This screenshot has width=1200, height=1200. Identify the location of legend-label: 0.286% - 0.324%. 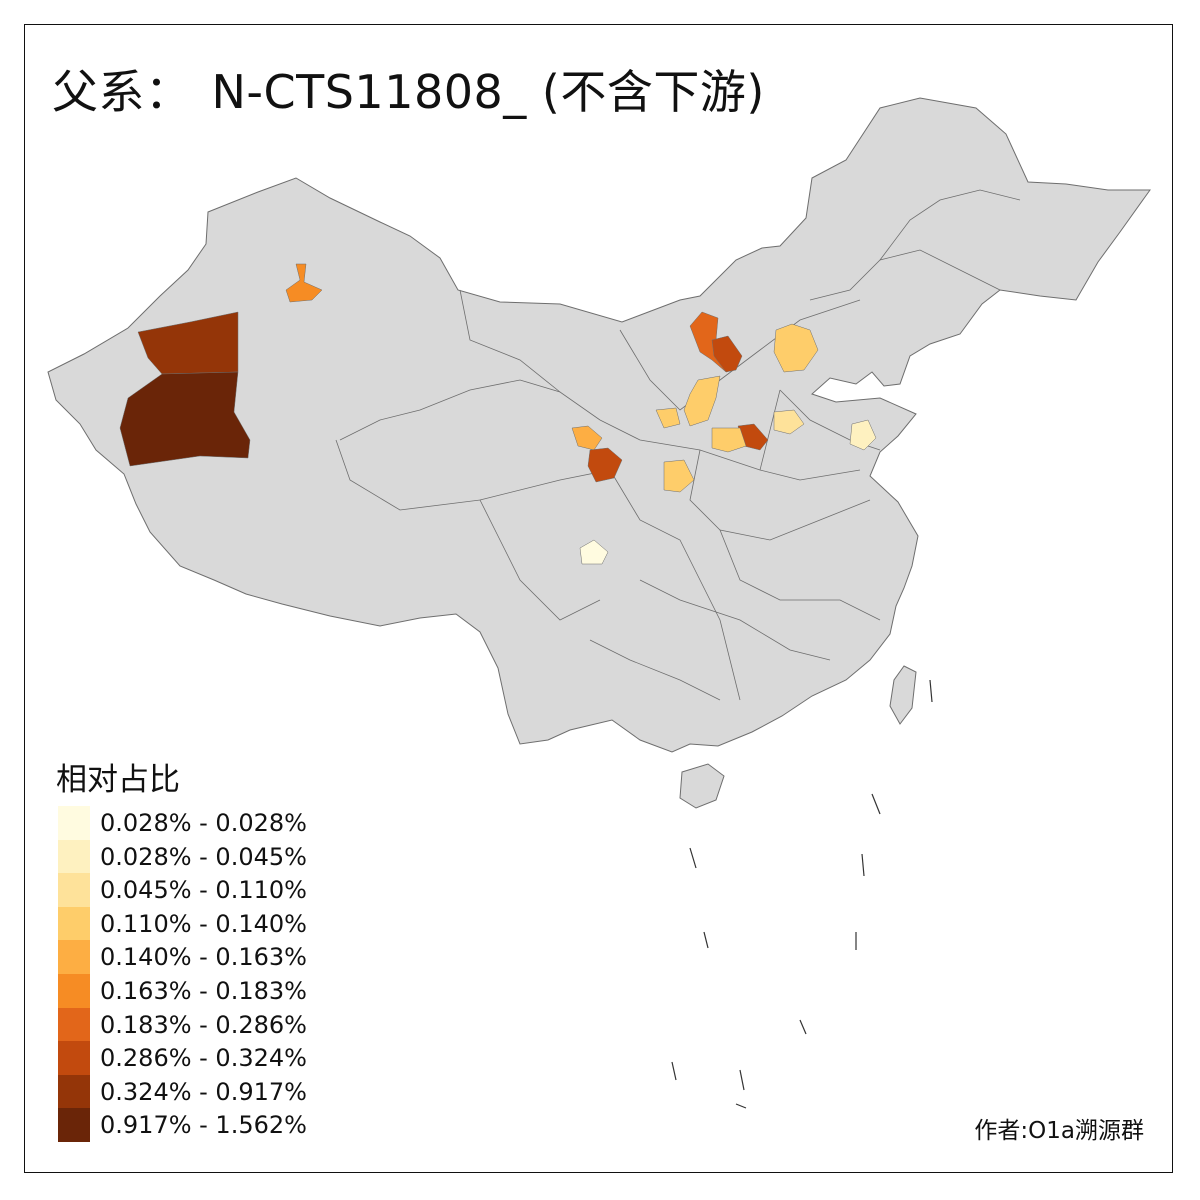
(203, 1058).